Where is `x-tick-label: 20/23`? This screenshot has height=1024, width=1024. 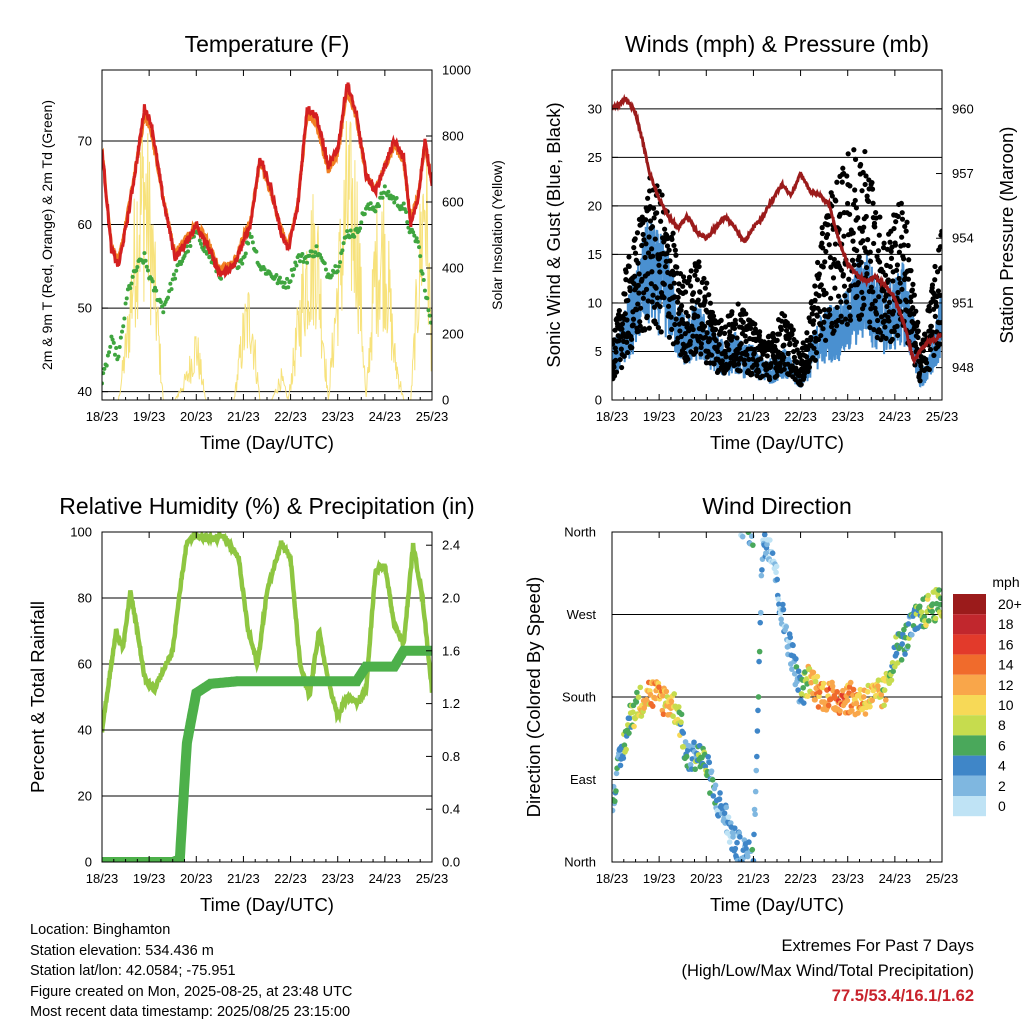
x-tick-label: 20/23 is located at coordinates (196, 878).